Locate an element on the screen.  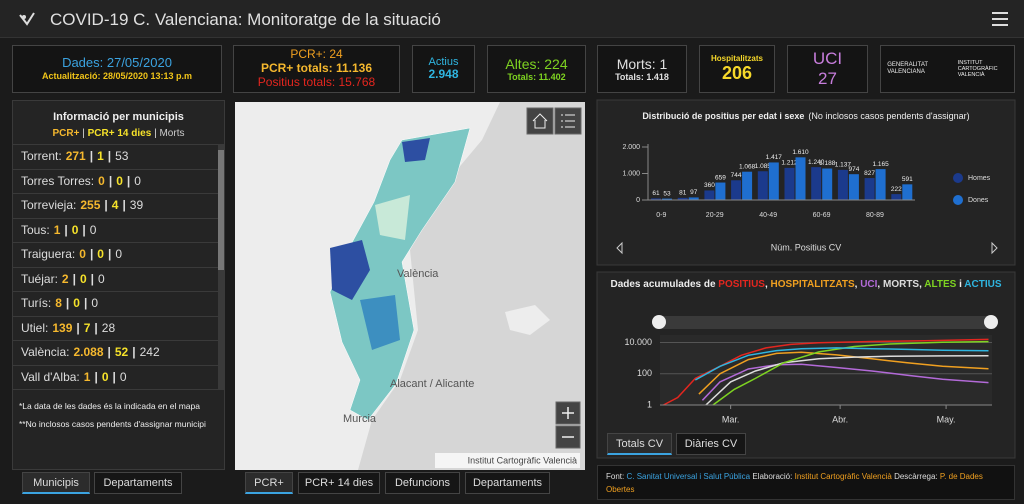
value-label: 53 is located at coordinates (667, 193).